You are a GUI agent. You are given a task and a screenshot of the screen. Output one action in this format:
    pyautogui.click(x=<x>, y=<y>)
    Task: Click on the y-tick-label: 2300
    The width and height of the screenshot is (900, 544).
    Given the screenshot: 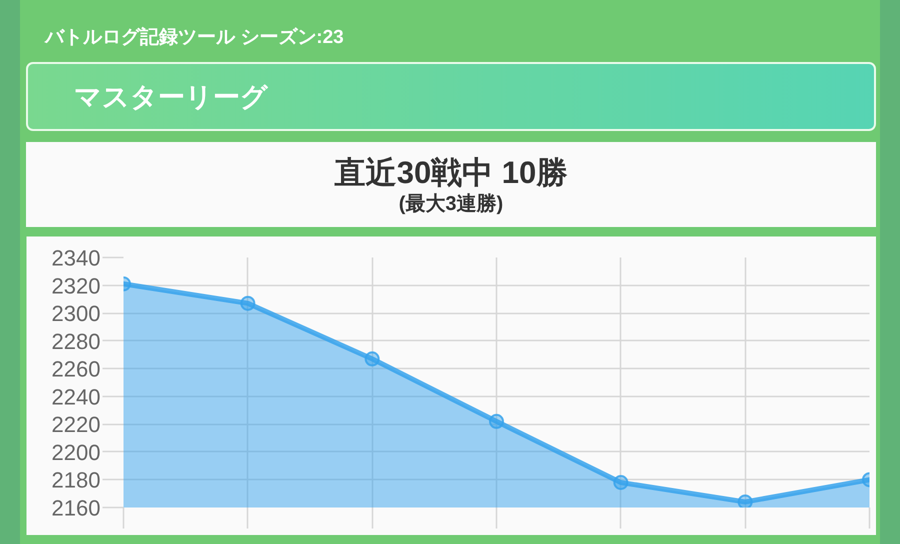 What is the action you would take?
    pyautogui.click(x=76, y=313)
    